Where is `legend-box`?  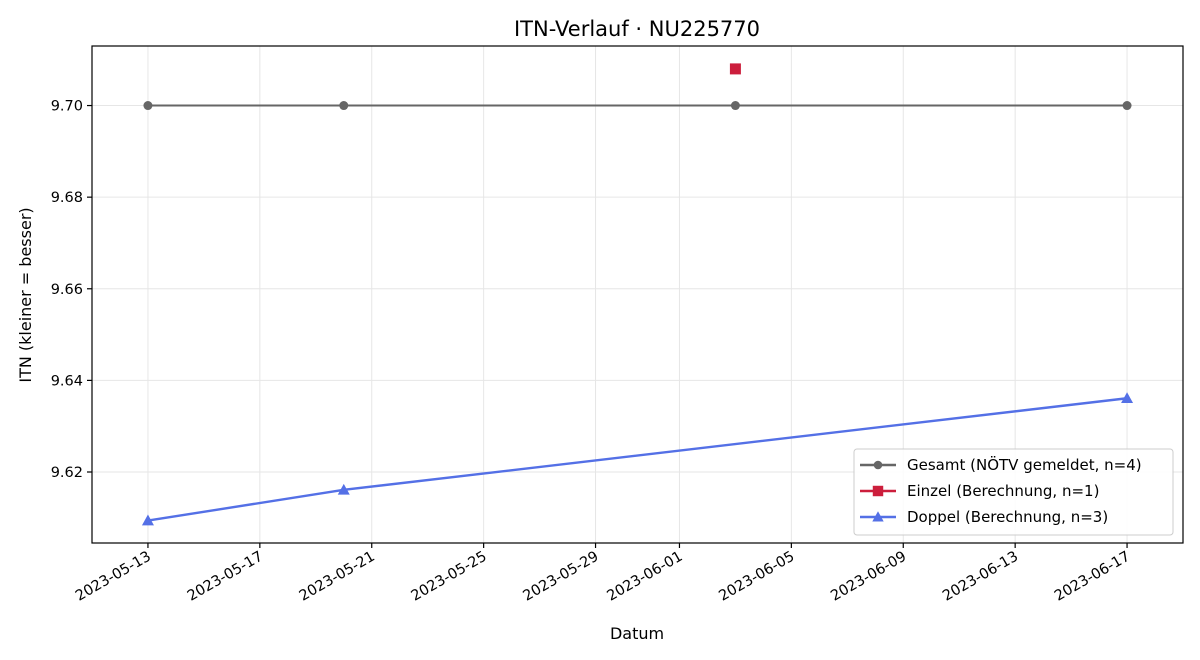 legend-box is located at coordinates (1013, 492).